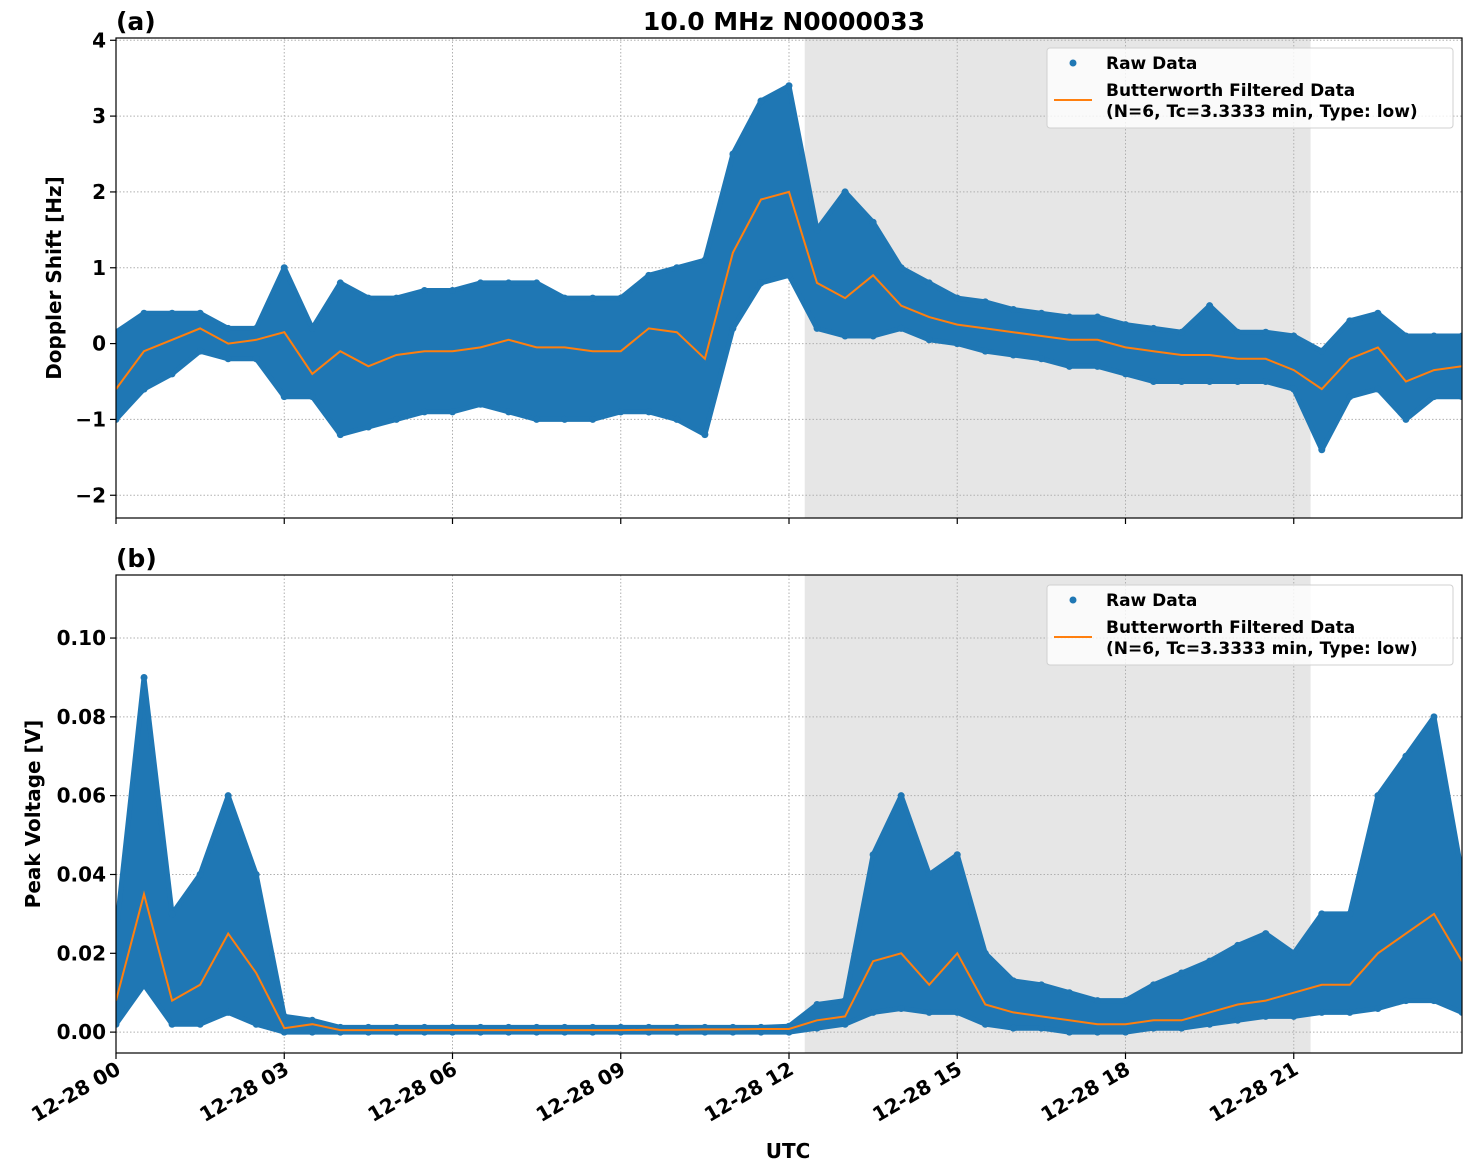  What do you see at coordinates (1230, 628) in the screenshot?
I see `legend-filtered-label: Butterworth Filtered Data` at bounding box center [1230, 628].